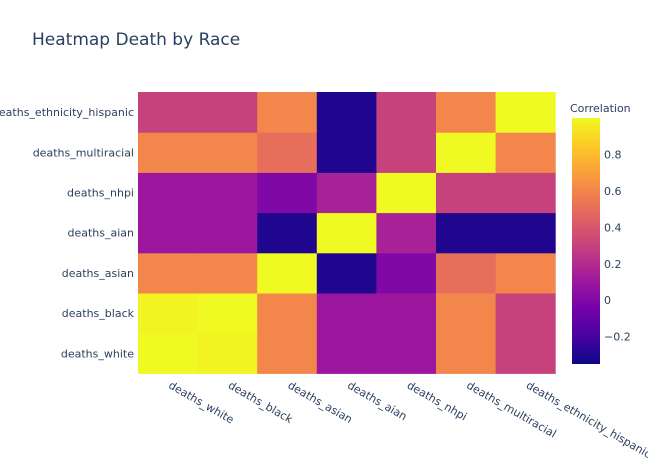 This screenshot has height=466, width=648. Describe the element at coordinates (261, 403) in the screenshot. I see `x-tick-label: deaths_black` at that location.